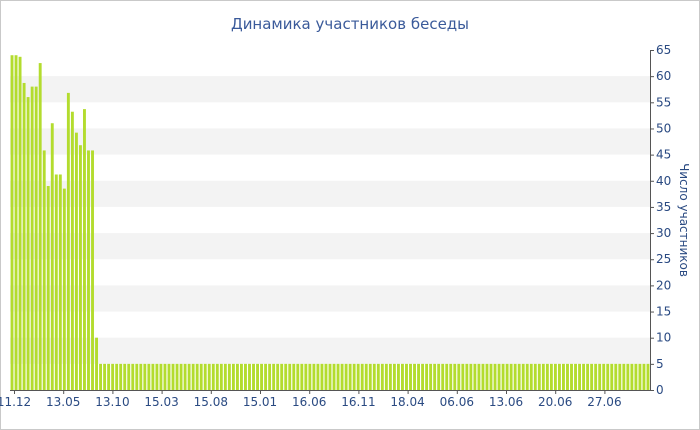 The height and width of the screenshot is (430, 700). What do you see at coordinates (63, 402) in the screenshot?
I see `x-tick-label: 13.05` at bounding box center [63, 402].